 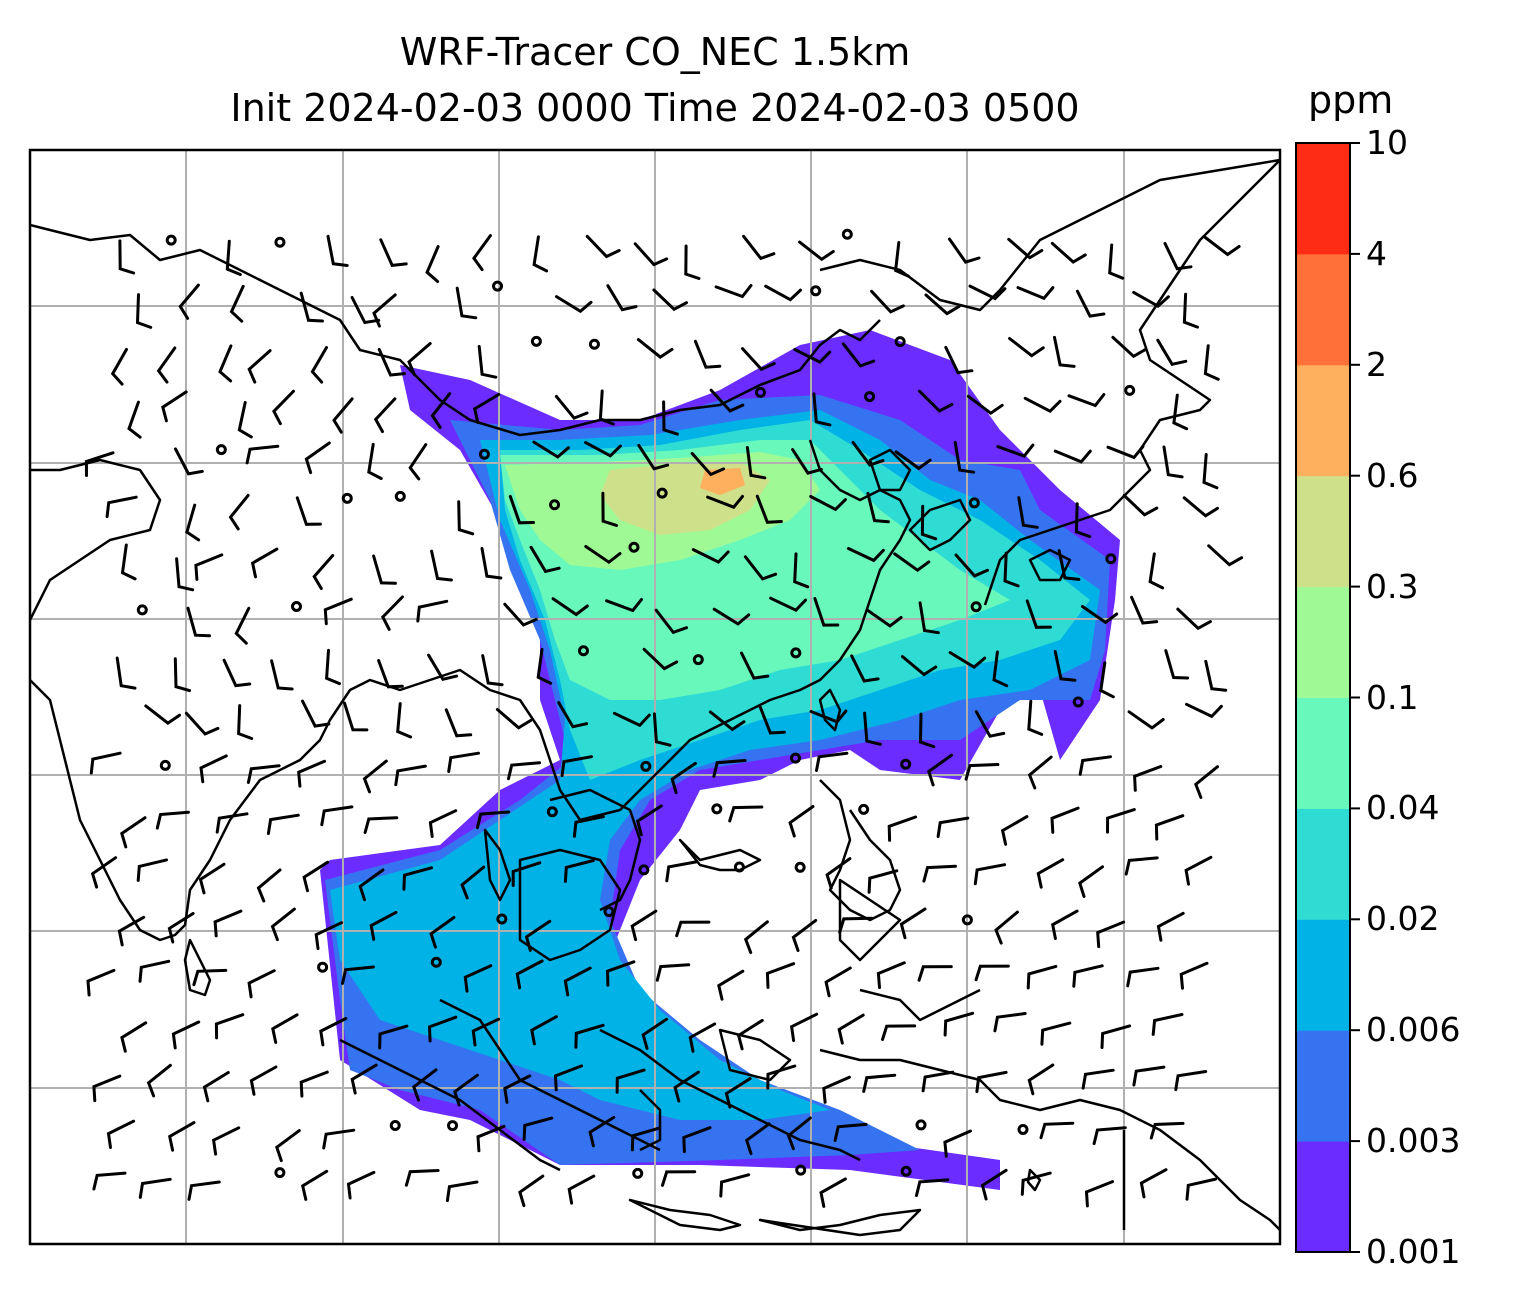 I want to click on colorbar-tick-label: 2, so click(x=1376, y=364).